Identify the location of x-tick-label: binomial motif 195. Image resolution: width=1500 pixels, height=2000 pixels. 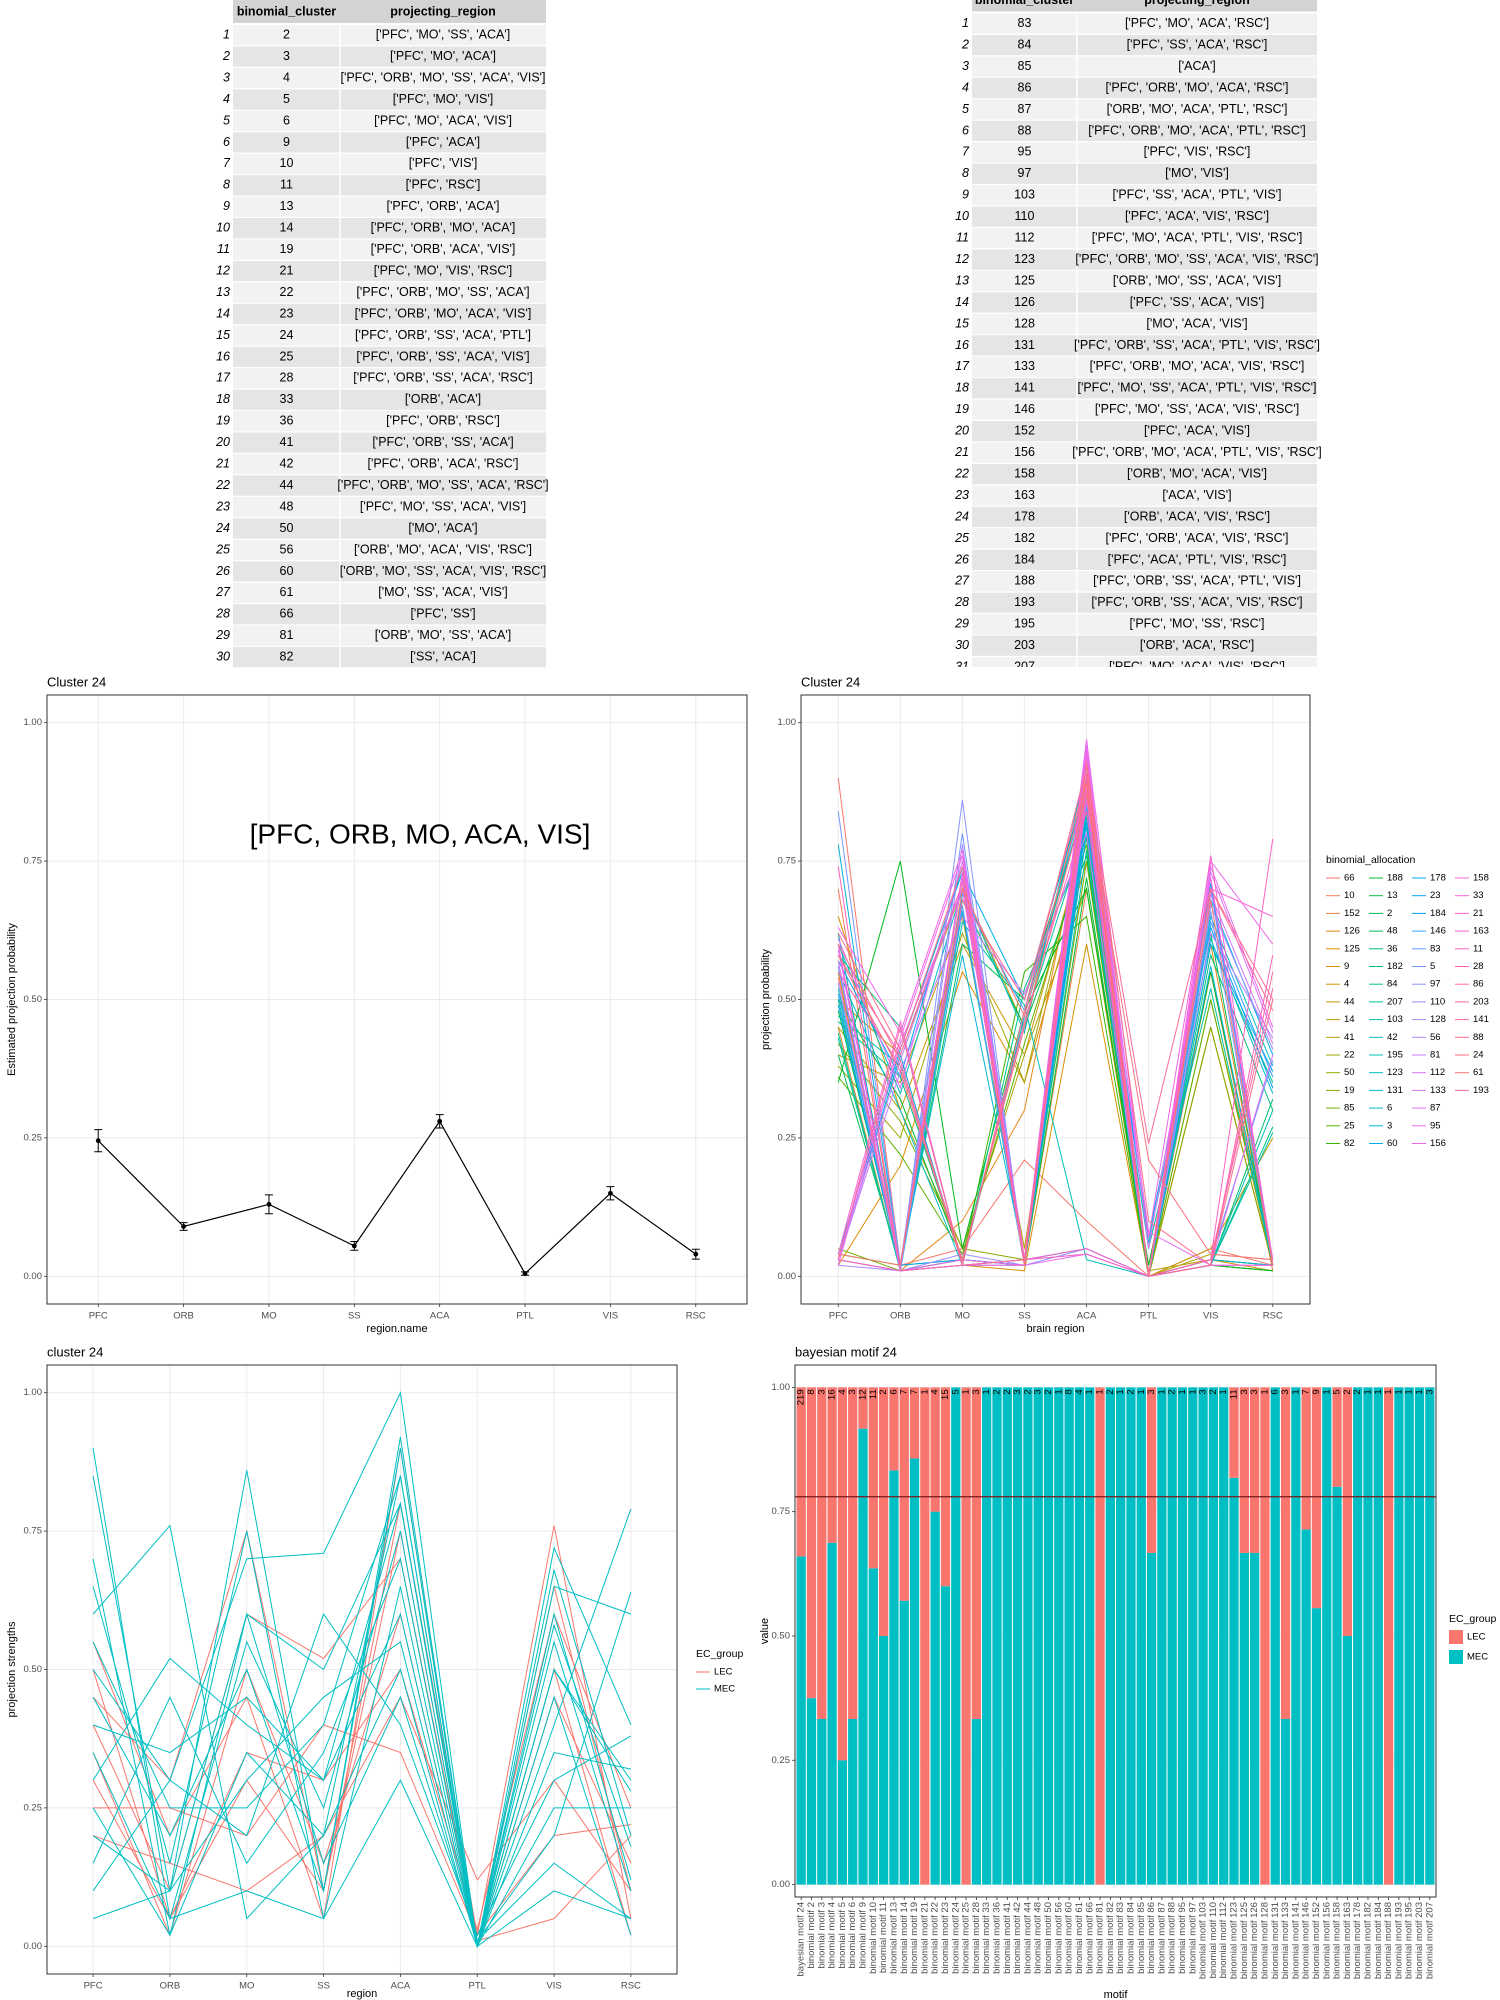
(1409, 1940).